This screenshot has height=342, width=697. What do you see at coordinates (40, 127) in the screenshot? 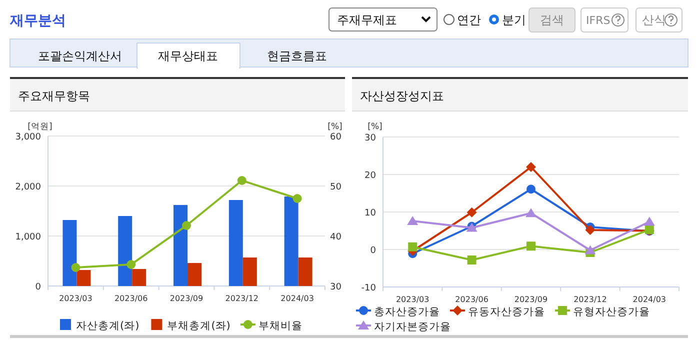
I see `y-axis-title: [억원]` at bounding box center [40, 127].